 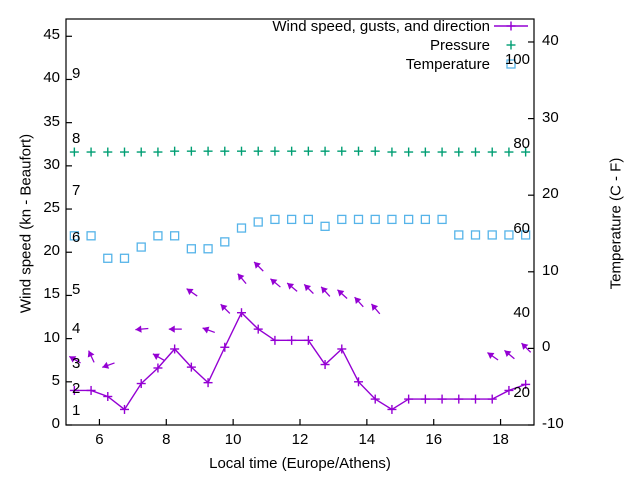 I want to click on fahrenheit-label-20: 20, so click(x=521, y=393).